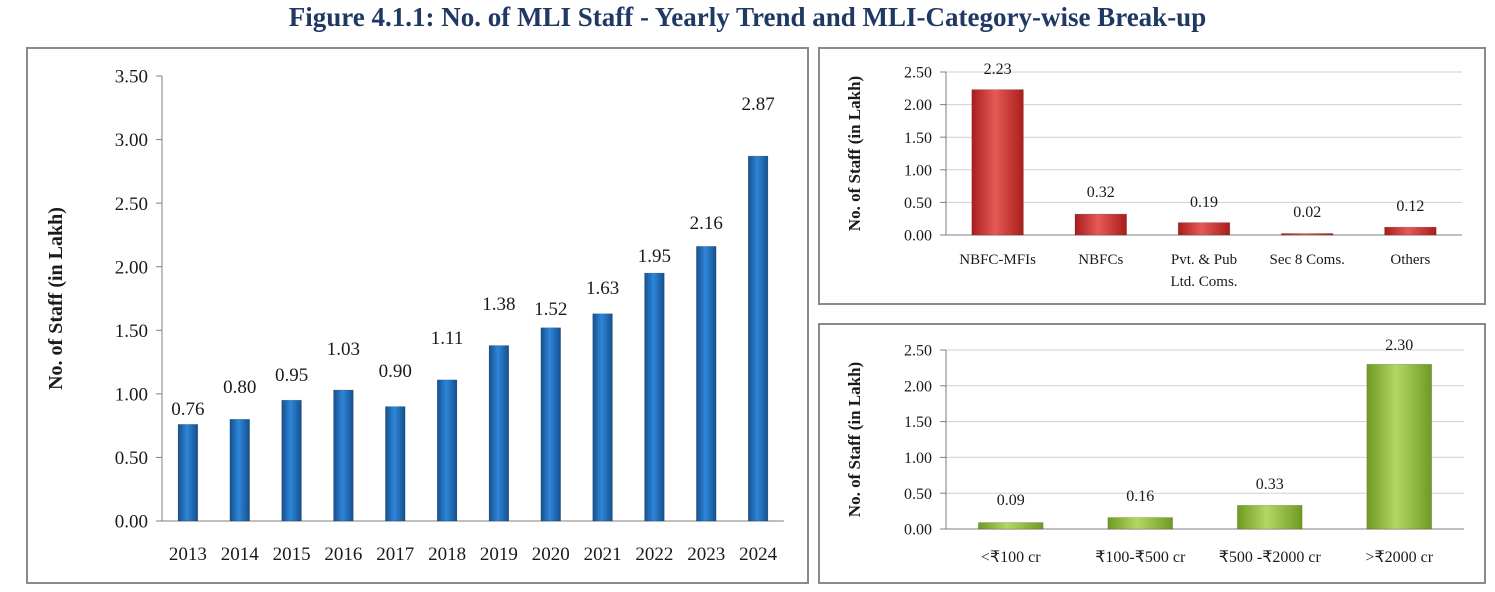 Image resolution: width=1495 pixels, height=592 pixels. Describe the element at coordinates (602, 288) in the screenshot. I see `data-label: 1.63` at that location.